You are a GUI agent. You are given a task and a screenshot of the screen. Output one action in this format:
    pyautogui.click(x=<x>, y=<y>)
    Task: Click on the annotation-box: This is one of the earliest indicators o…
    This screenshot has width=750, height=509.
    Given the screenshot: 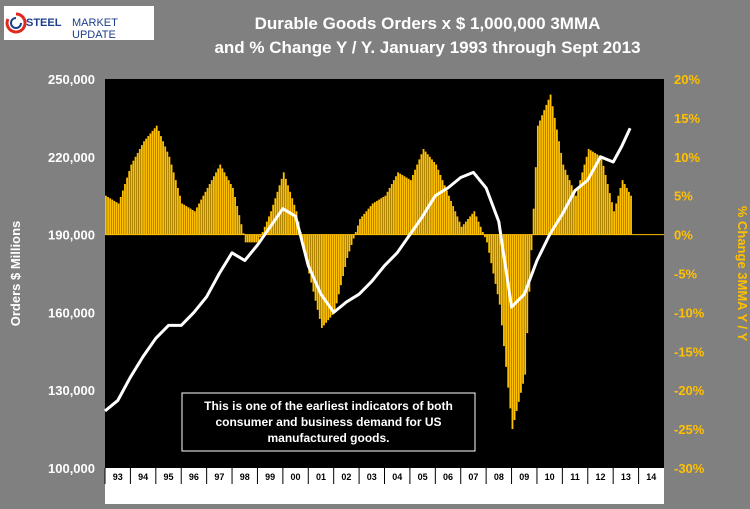 What is the action you would take?
    pyautogui.click(x=328, y=422)
    